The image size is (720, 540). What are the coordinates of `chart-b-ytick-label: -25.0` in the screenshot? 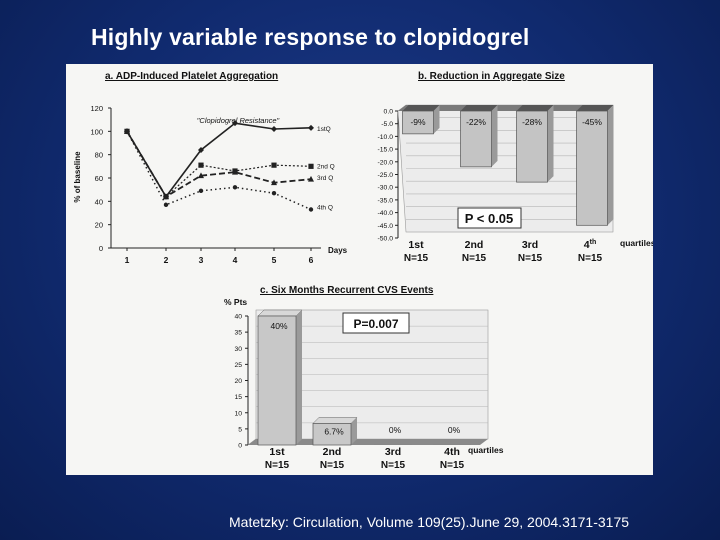 It's located at (386, 175).